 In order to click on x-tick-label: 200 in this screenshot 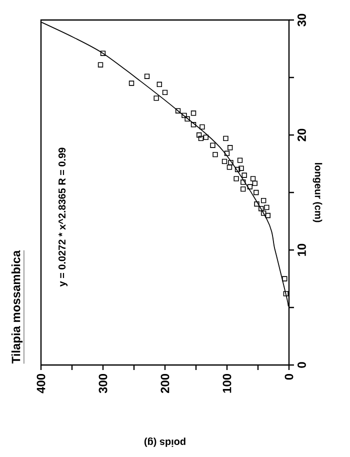, I will do `click(165, 384)`.